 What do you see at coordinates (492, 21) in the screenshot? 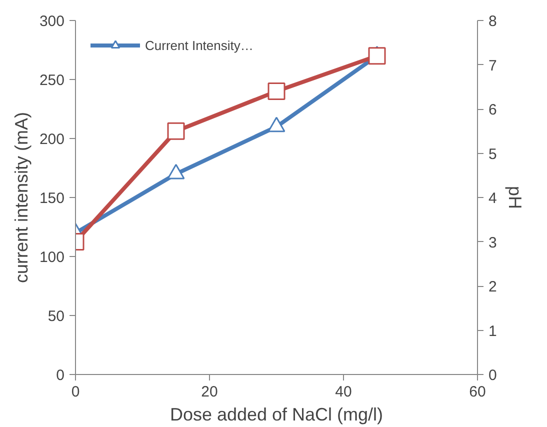
I see `y2-tick-label: 8` at bounding box center [492, 21].